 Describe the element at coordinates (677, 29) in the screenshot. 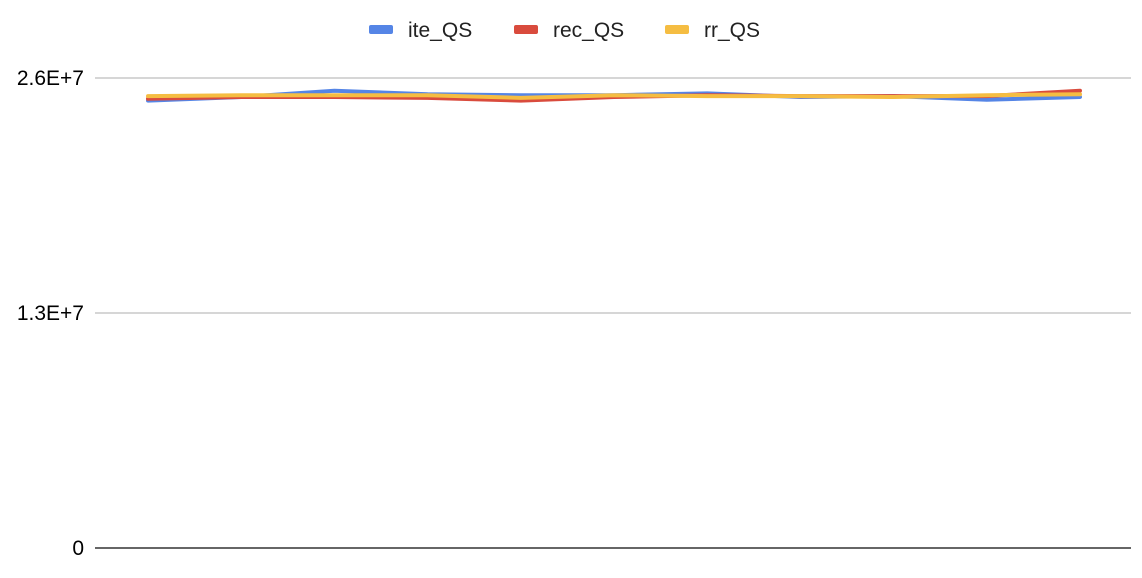

I see `legend-swatch-rr_QS` at that location.